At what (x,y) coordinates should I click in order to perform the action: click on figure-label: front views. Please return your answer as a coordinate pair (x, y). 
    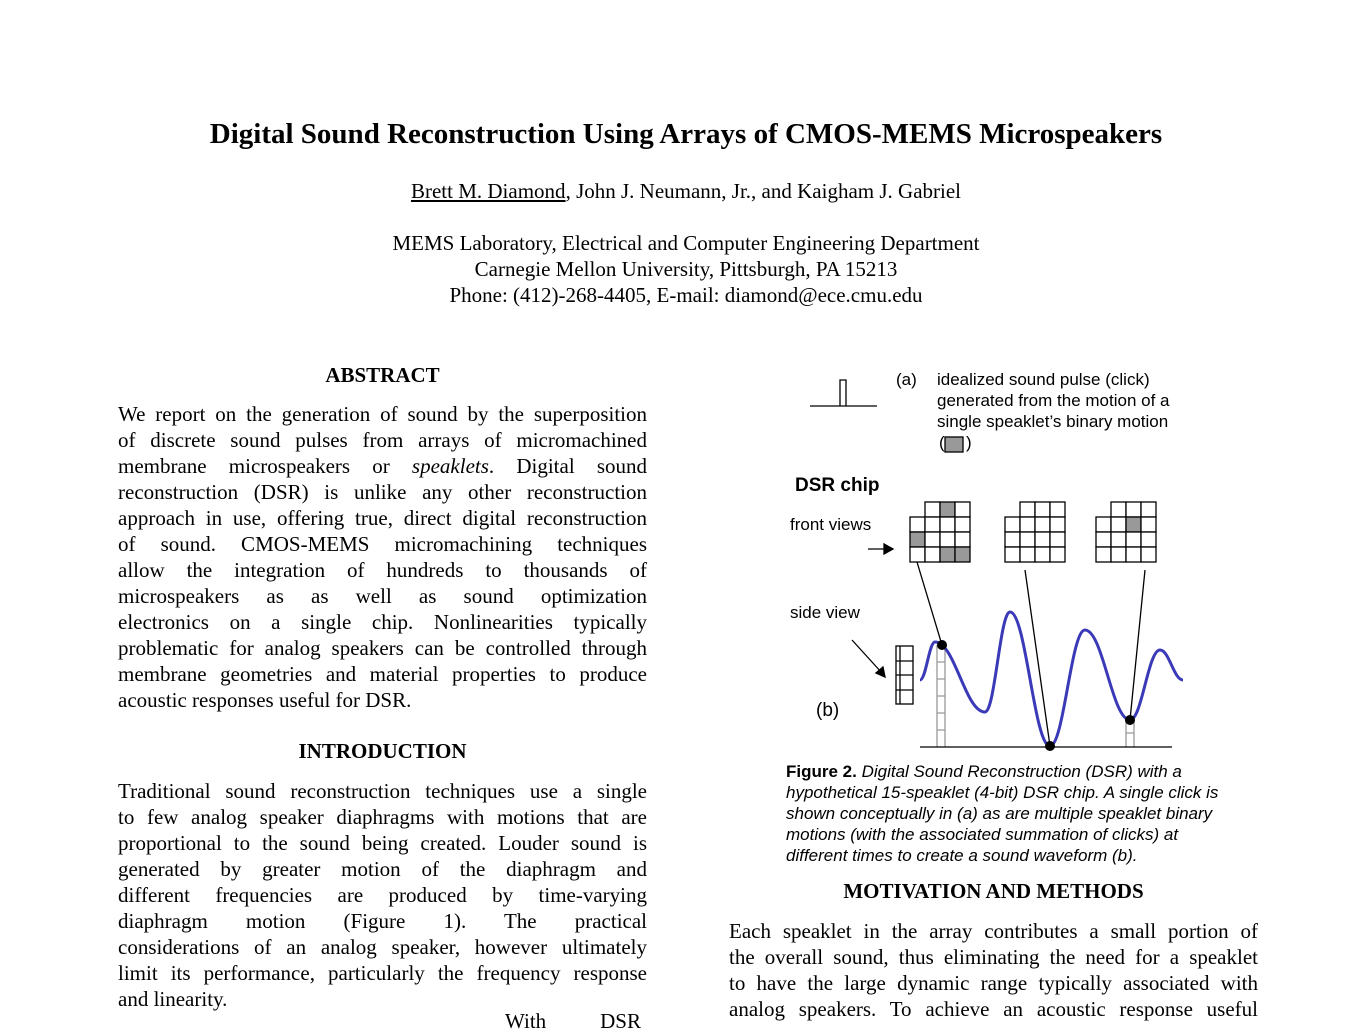
    Looking at the image, I should click on (831, 524).